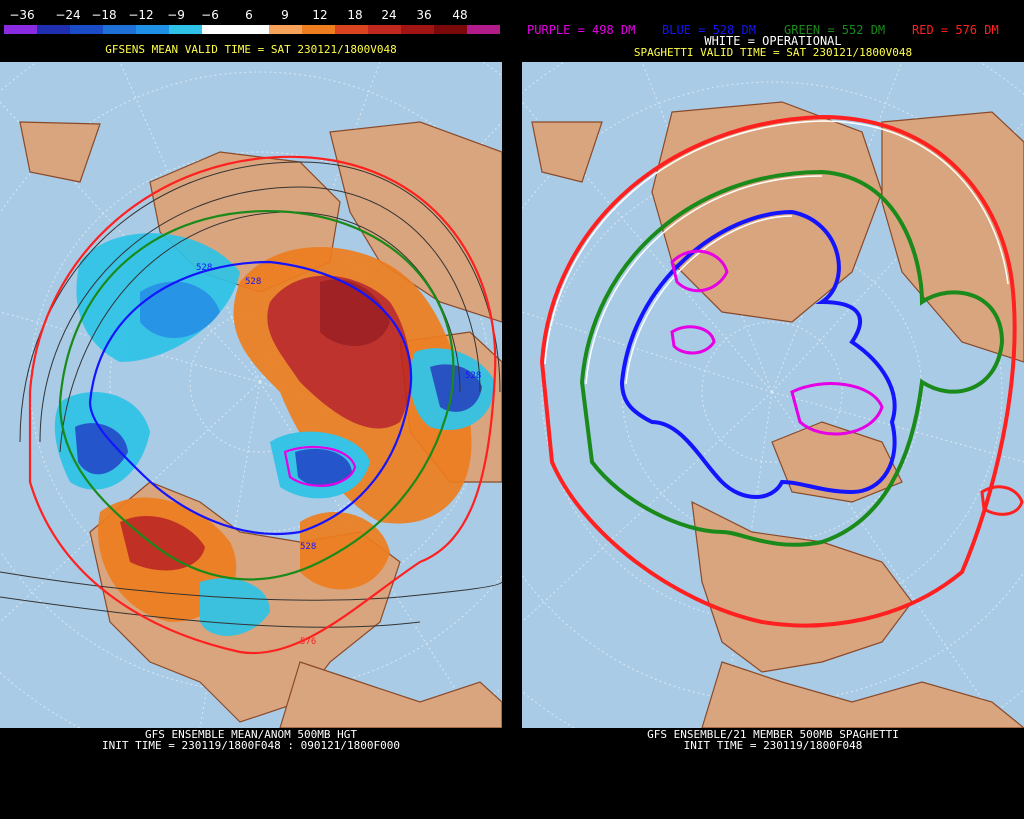 The height and width of the screenshot is (819, 1024). Describe the element at coordinates (320, 15) in the screenshot. I see `colorbar-label: 12` at that location.